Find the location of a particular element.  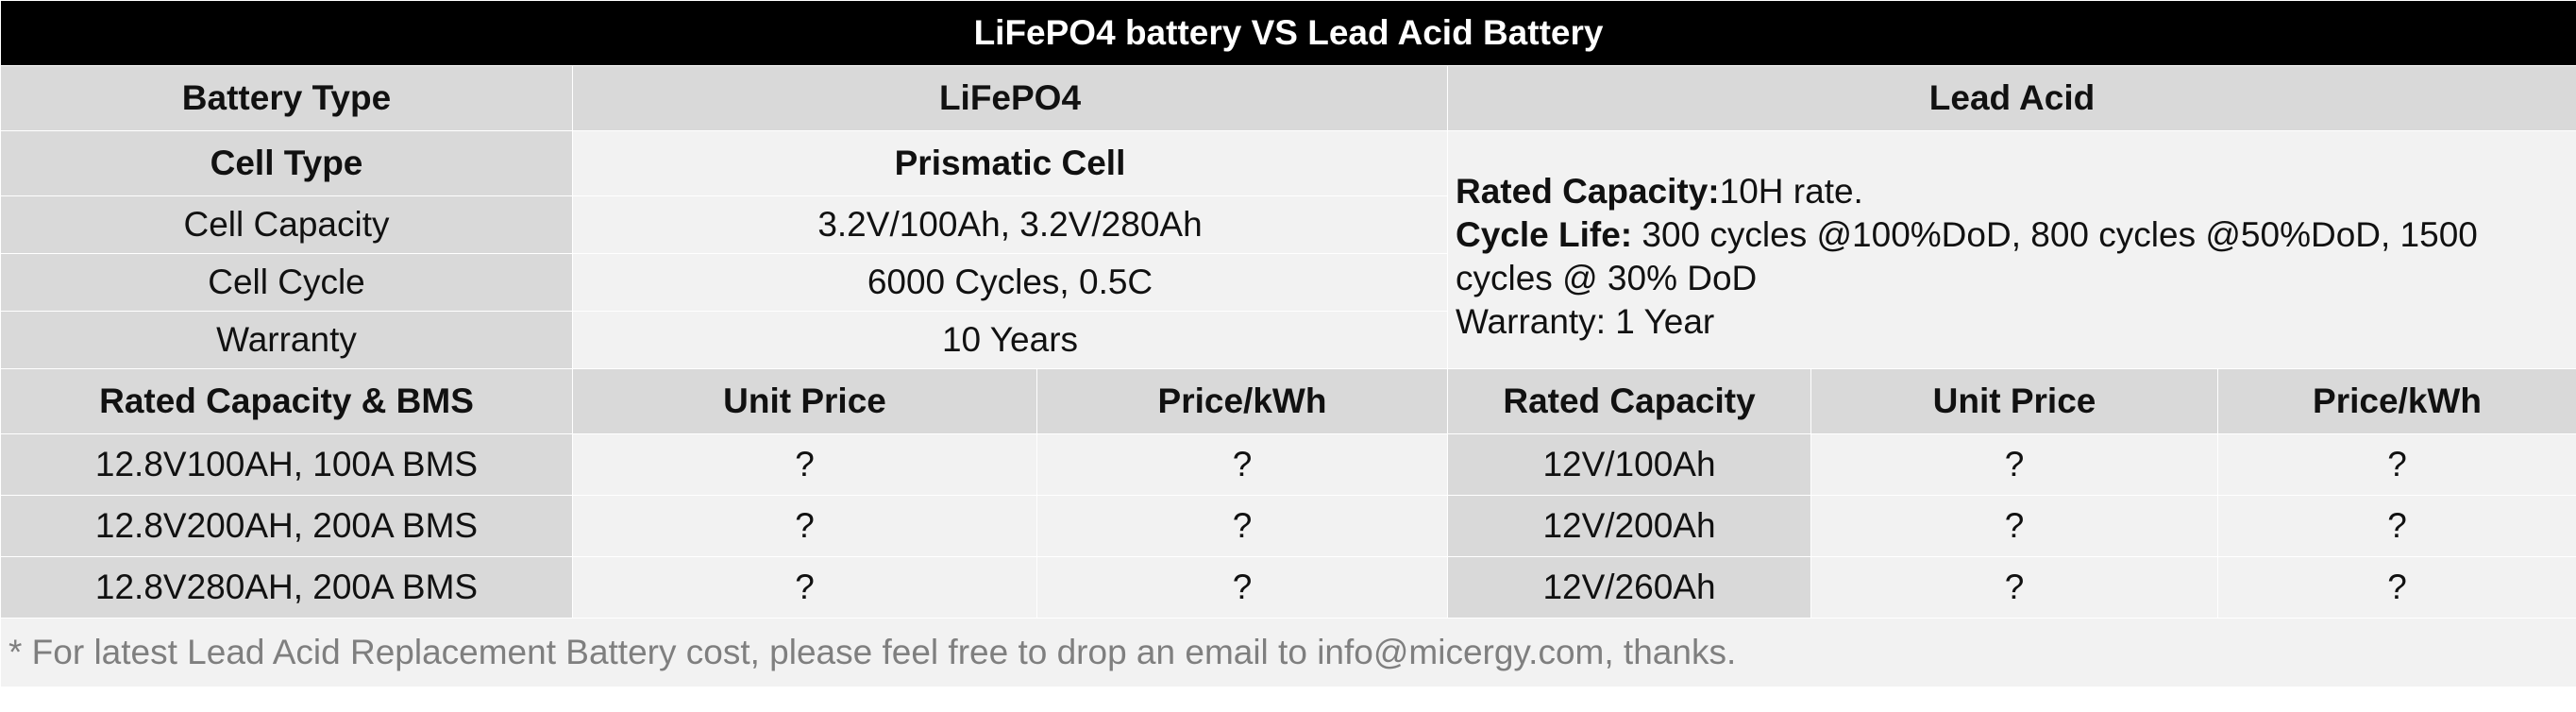

cell-capacity-value: 3.2V/100Ah, 3.2V/280Ah is located at coordinates (1010, 224).